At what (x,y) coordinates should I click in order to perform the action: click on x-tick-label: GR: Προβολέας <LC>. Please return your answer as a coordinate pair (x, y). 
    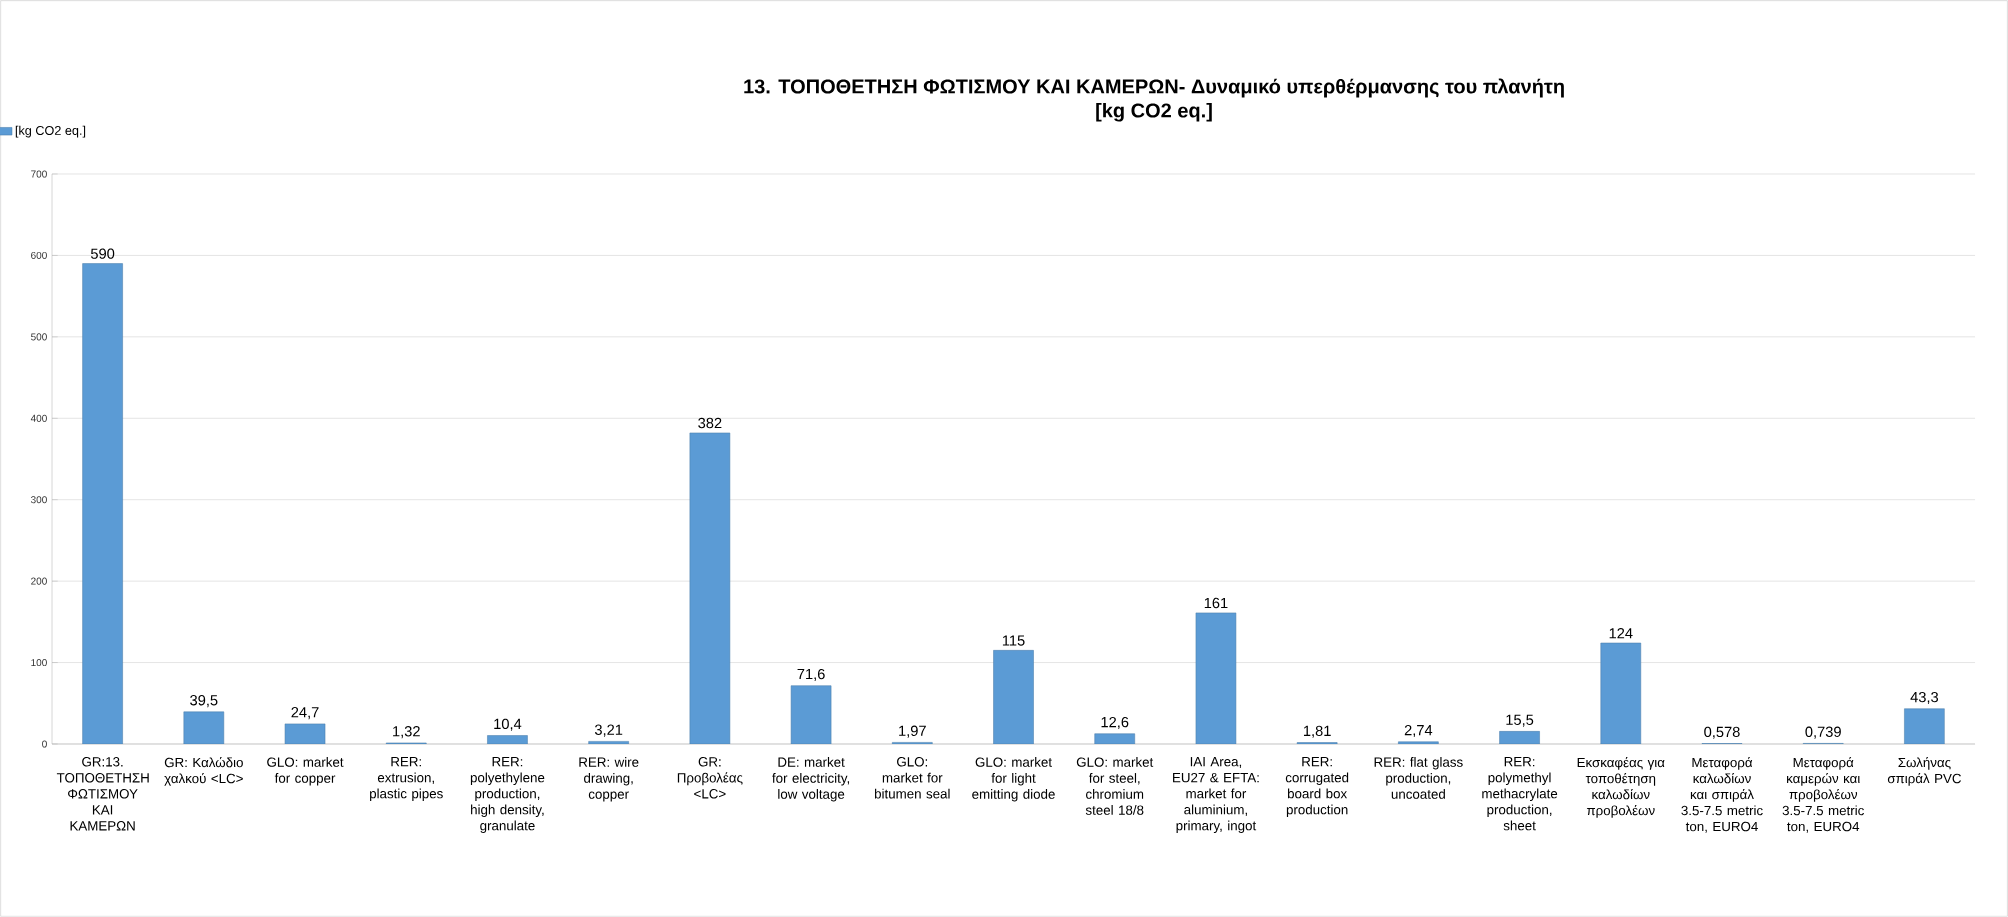
    Looking at the image, I should click on (710, 778).